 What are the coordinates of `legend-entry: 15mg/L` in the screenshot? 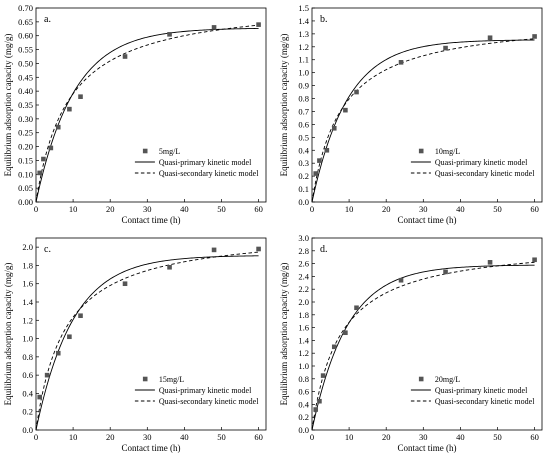 It's located at (171, 379).